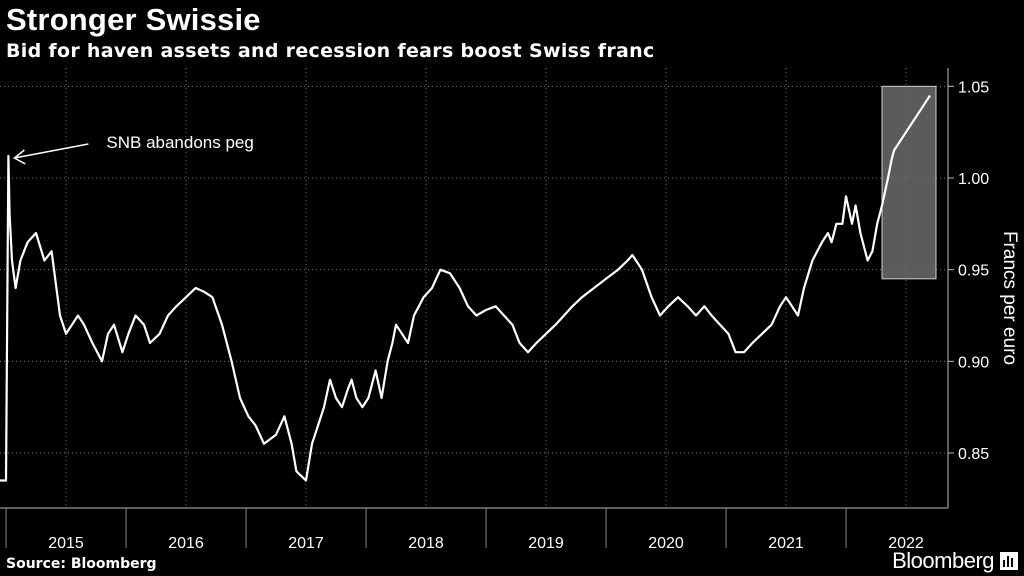  Describe the element at coordinates (666, 543) in the screenshot. I see `x-tick-label-5: 2020` at that location.